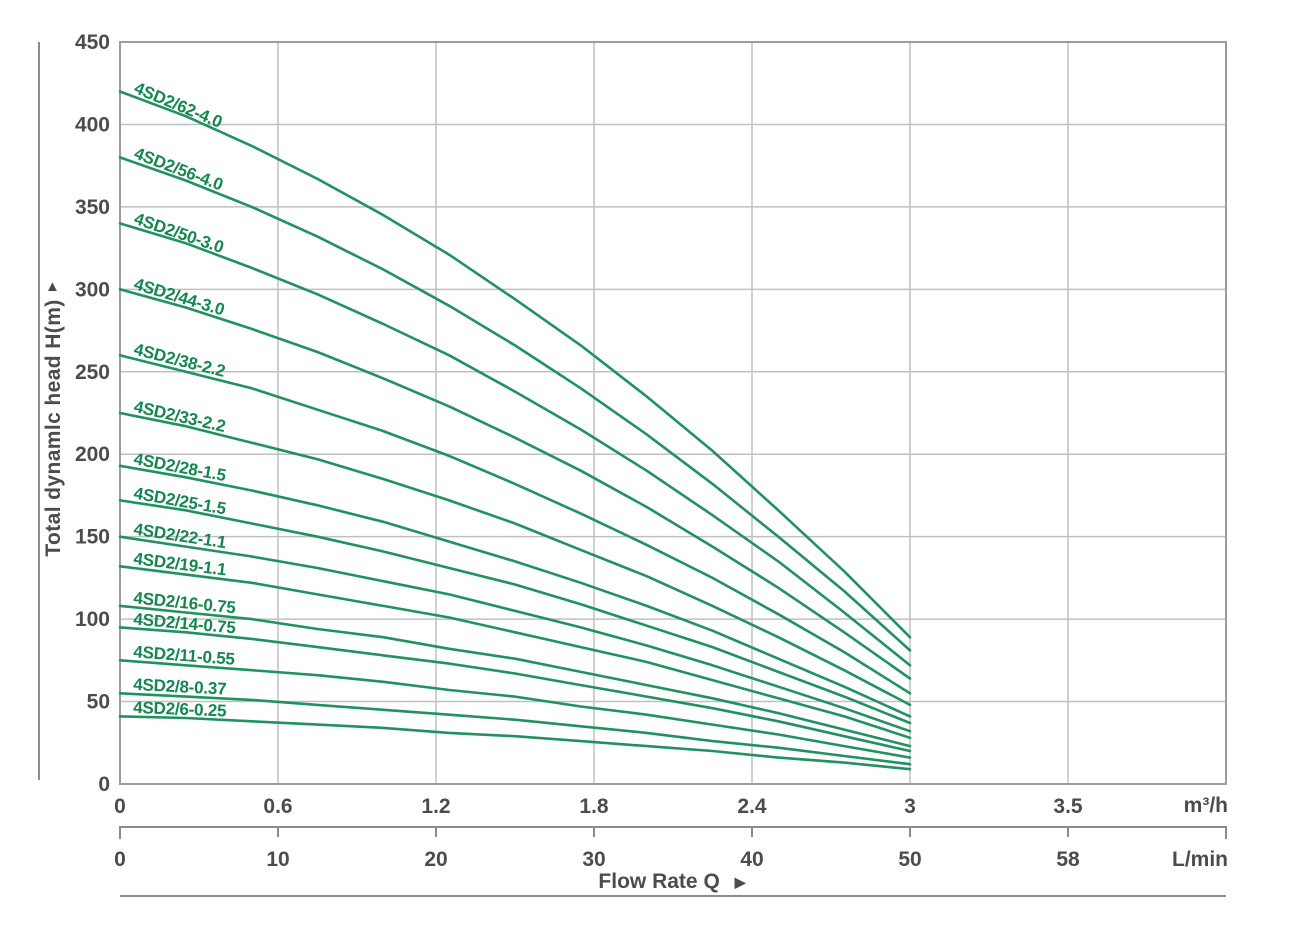  What do you see at coordinates (104, 784) in the screenshot?
I see `y-tick-label: 0` at bounding box center [104, 784].